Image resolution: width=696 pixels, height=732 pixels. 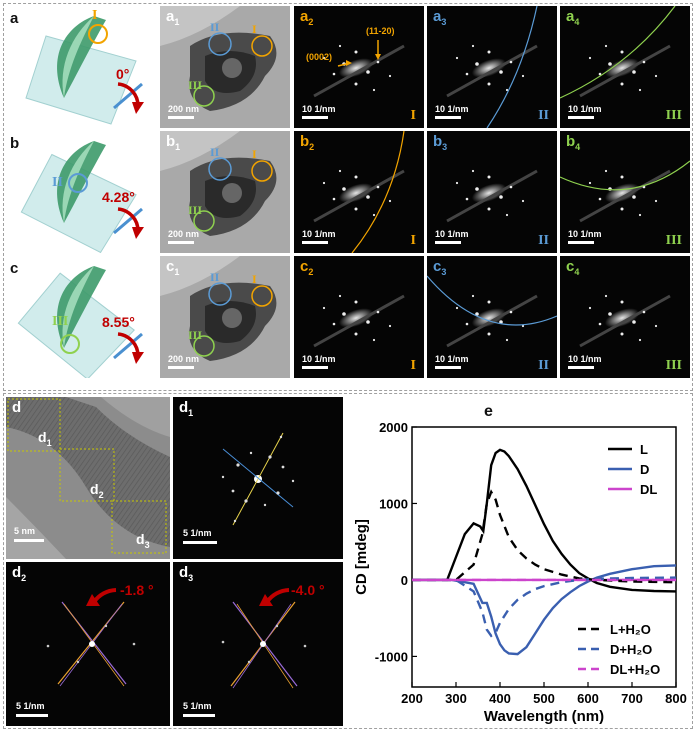 What do you see at coordinates (32, 715) in the screenshot?
I see `scale-bar-d2` at bounding box center [32, 715].